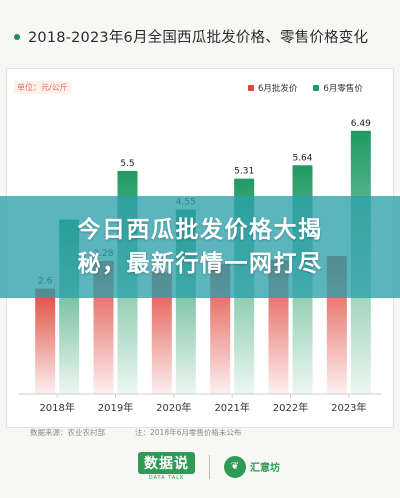 Image resolution: width=400 pixels, height=498 pixels. I want to click on huiyiting-logo: ❦ 汇意坊, so click(252, 466).